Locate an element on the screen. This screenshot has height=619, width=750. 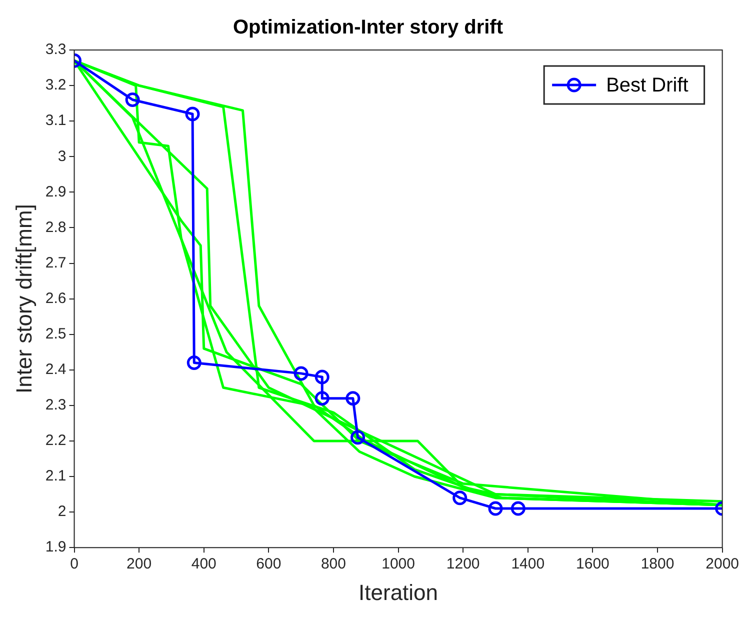
y-tick-label: 2.9 is located at coordinates (55, 191).